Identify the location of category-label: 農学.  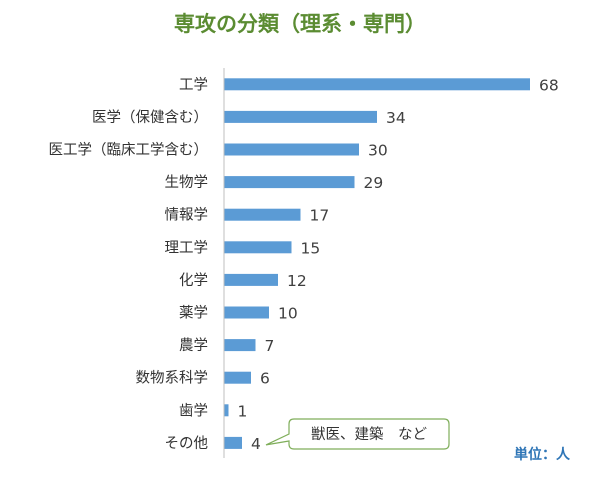
(193, 345).